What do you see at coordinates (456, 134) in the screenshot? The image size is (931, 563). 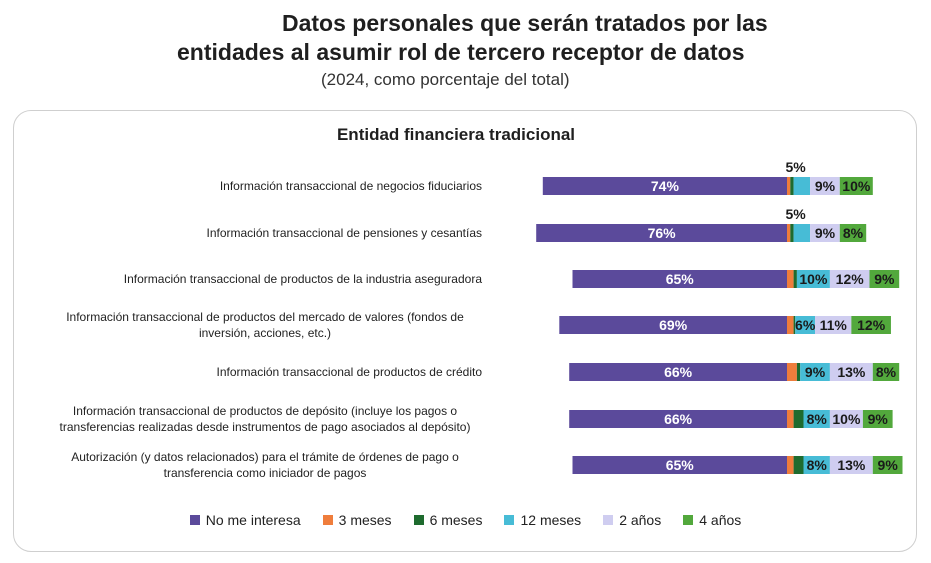 I see `chart-title: Entidad financiera tradicional` at bounding box center [456, 134].